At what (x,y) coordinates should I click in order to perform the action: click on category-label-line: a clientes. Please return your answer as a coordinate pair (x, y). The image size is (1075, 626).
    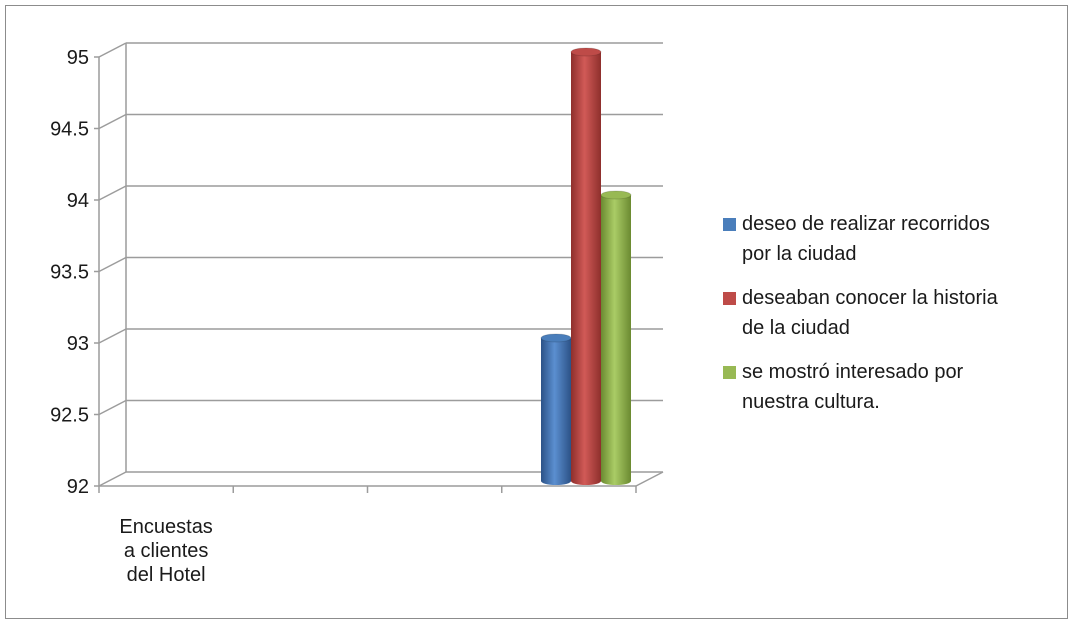
    Looking at the image, I should click on (166, 551).